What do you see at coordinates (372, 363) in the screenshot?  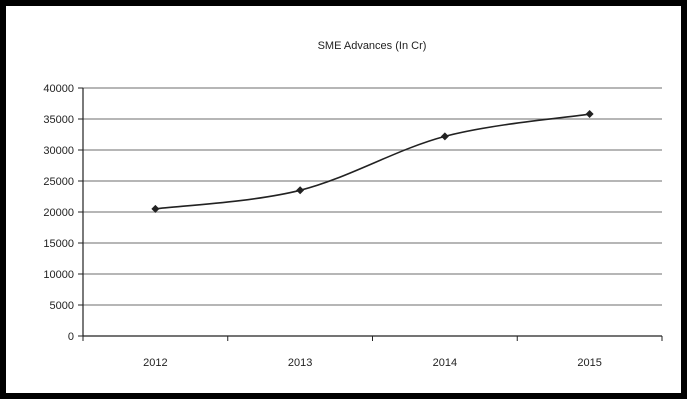 I see `x-axis-tick-labels: 2012 2013 2014 2015` at bounding box center [372, 363].